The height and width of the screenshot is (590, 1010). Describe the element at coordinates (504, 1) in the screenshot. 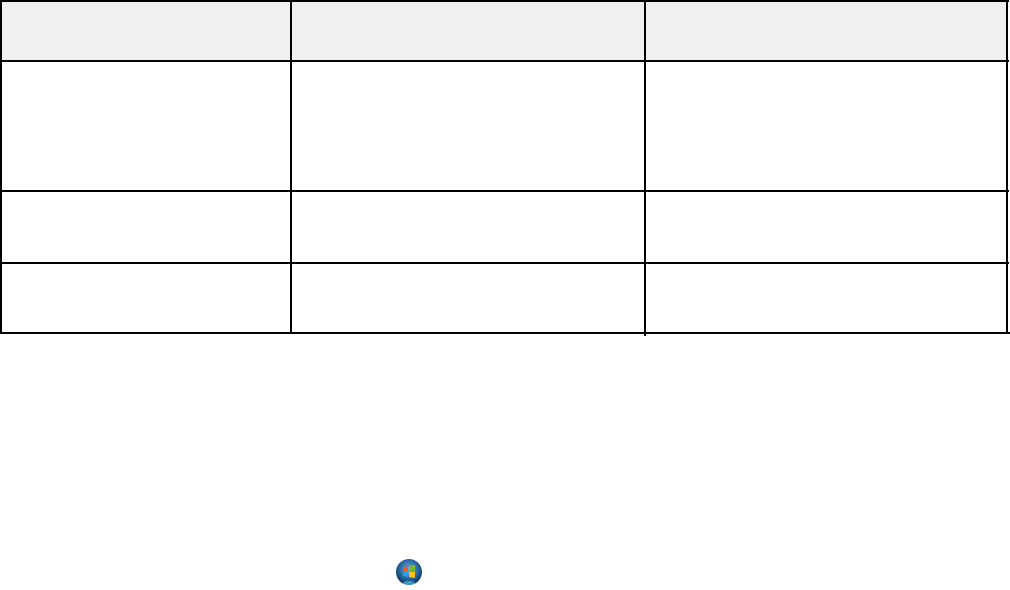

I see `table-border-top` at that location.